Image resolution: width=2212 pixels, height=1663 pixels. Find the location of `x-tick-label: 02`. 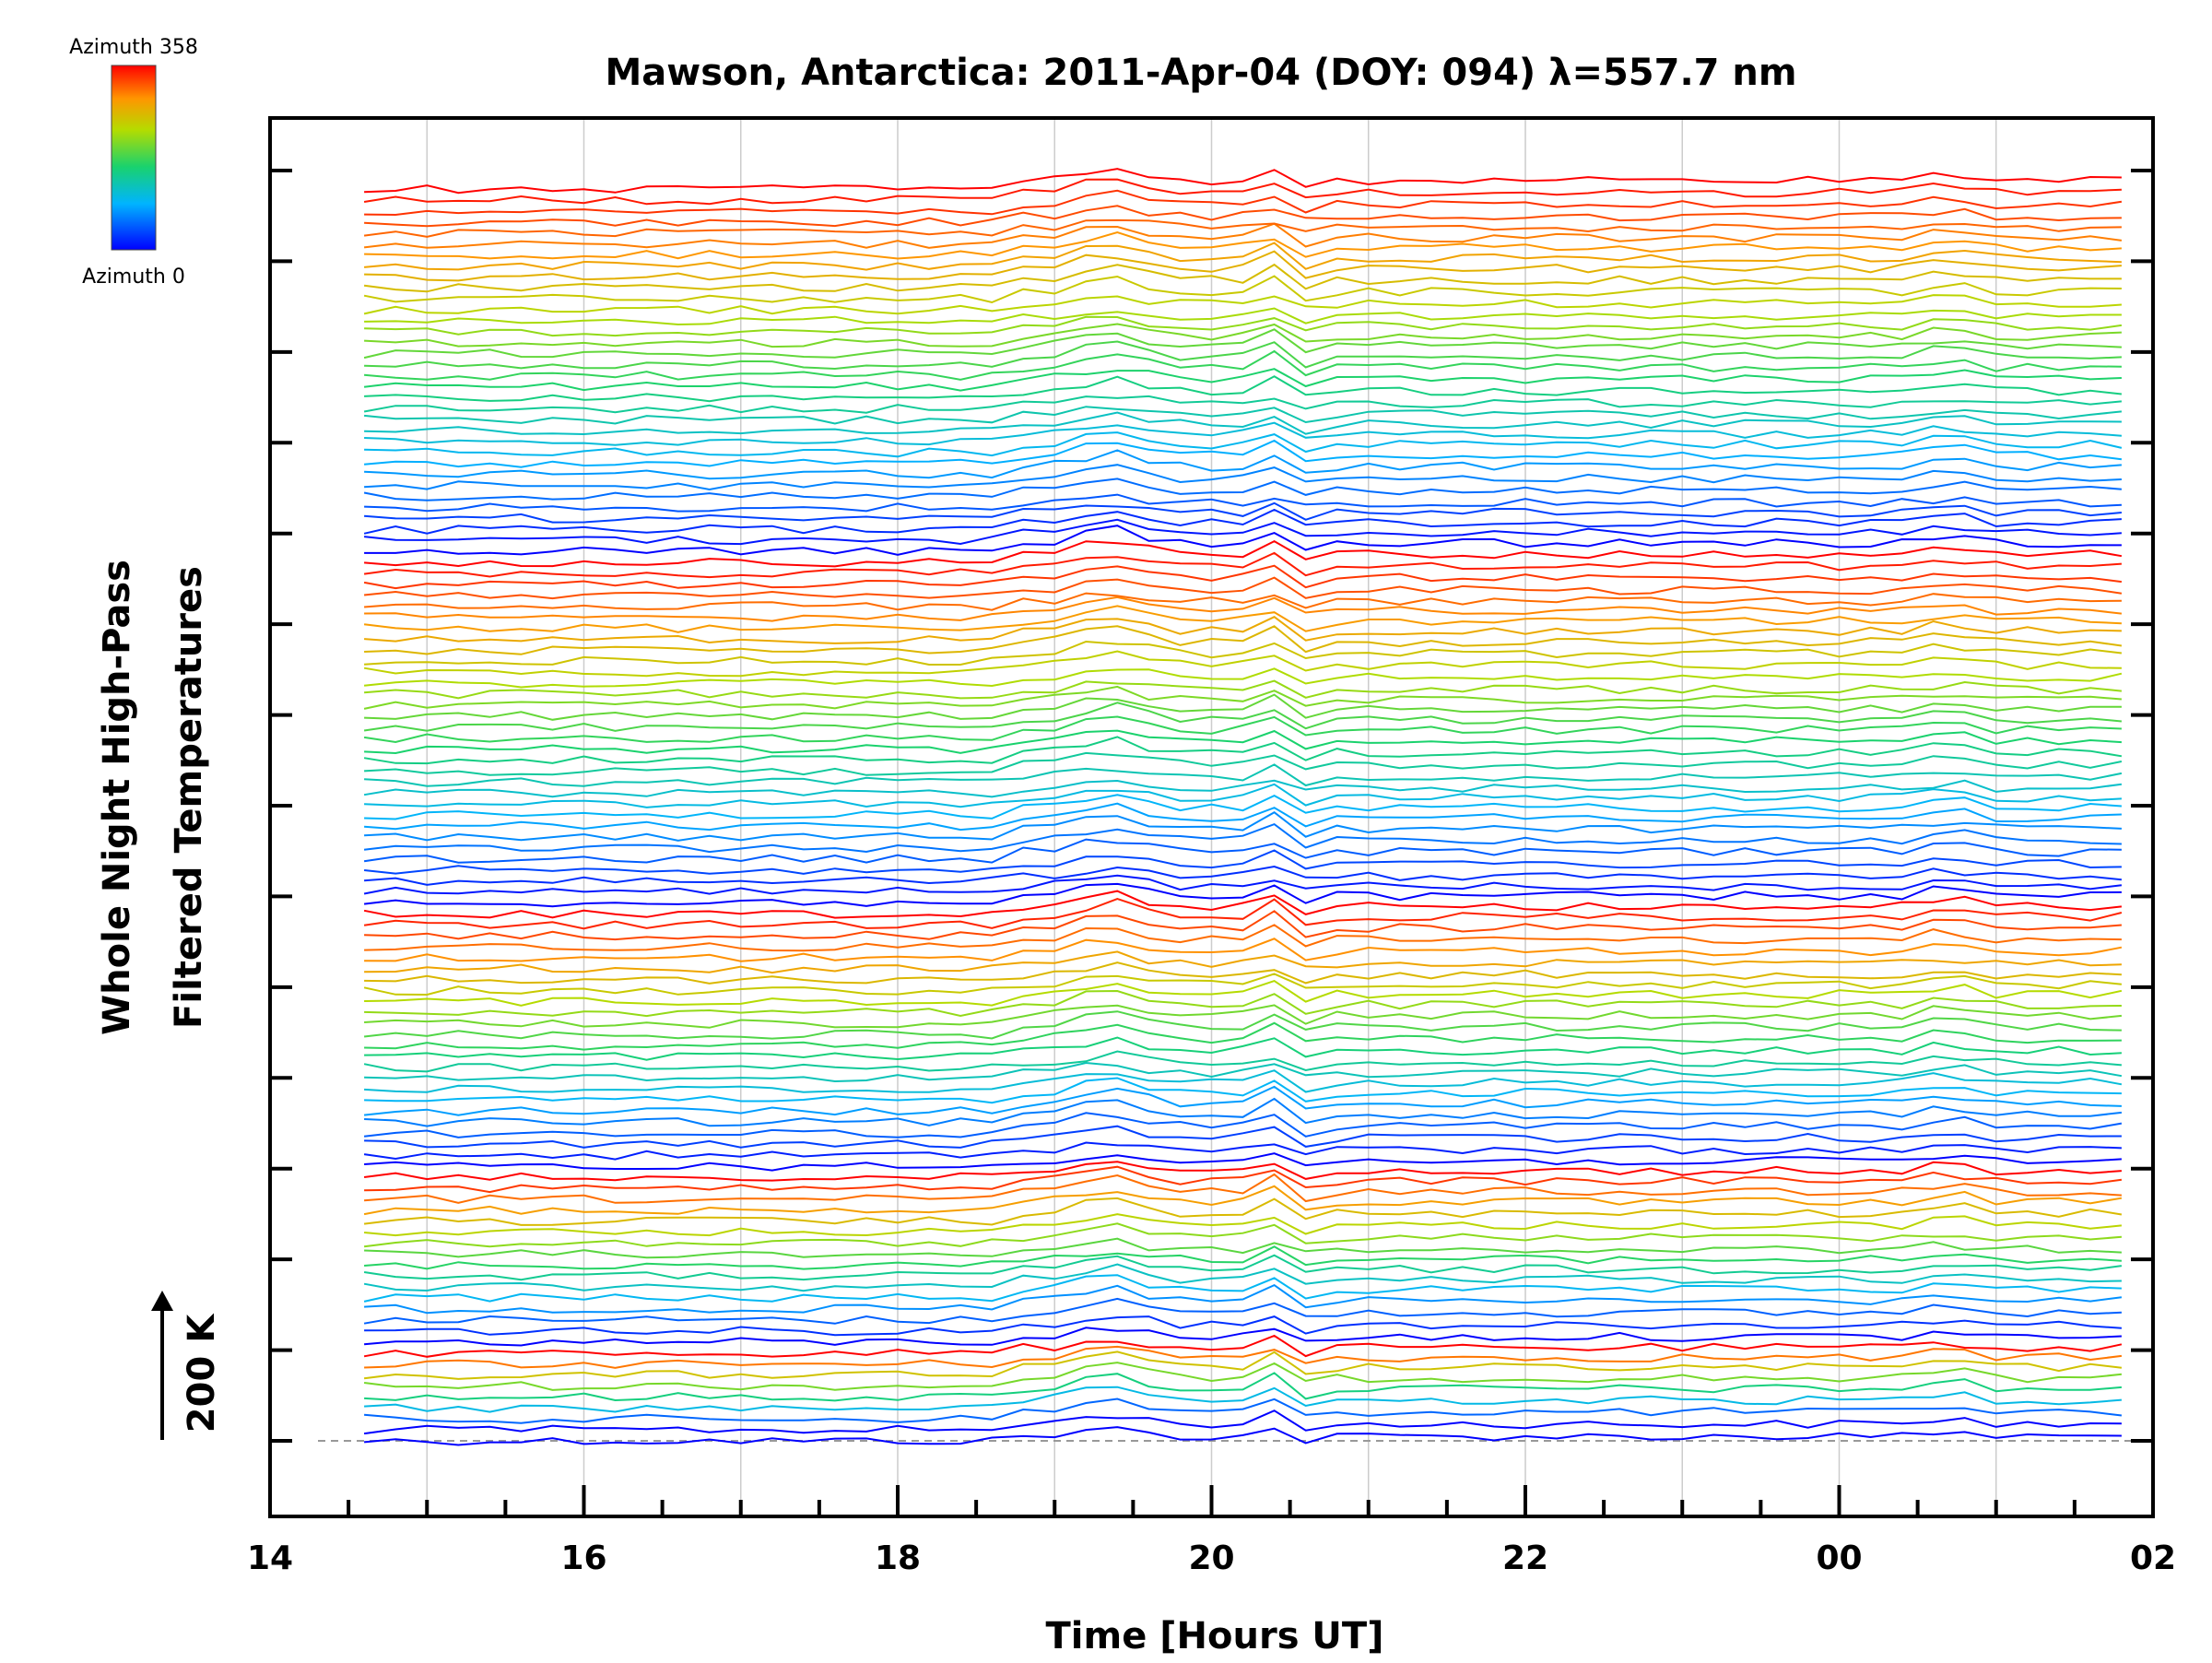

x-tick-label: 02 is located at coordinates (2153, 1558).